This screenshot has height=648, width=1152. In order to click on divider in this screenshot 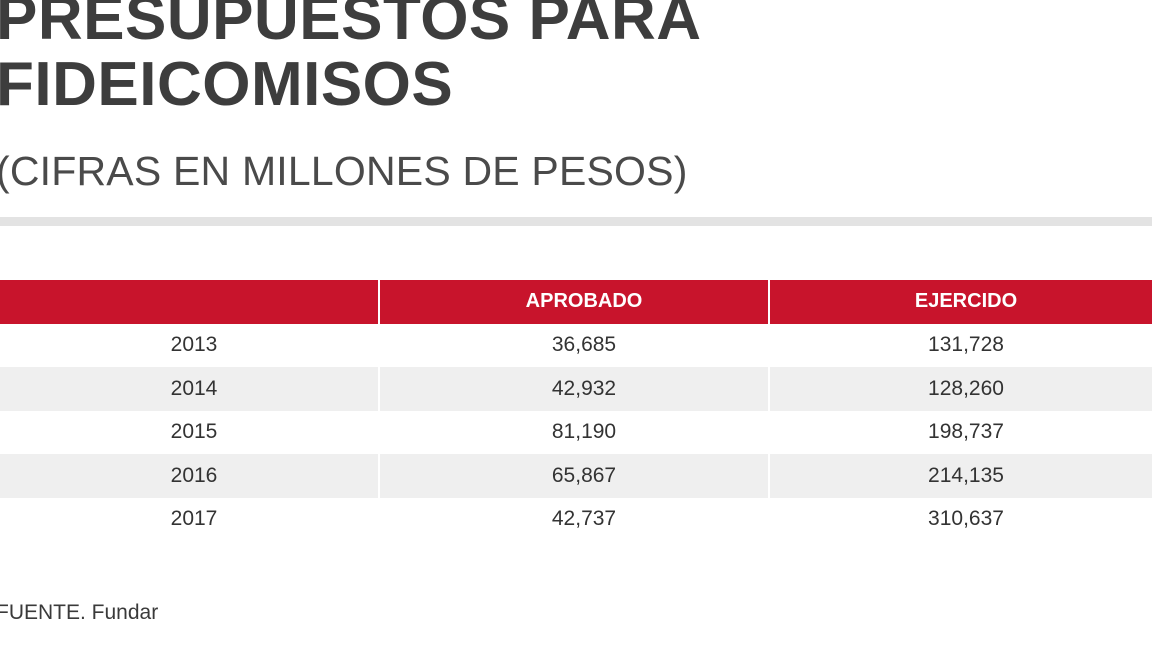, I will do `click(576, 221)`.